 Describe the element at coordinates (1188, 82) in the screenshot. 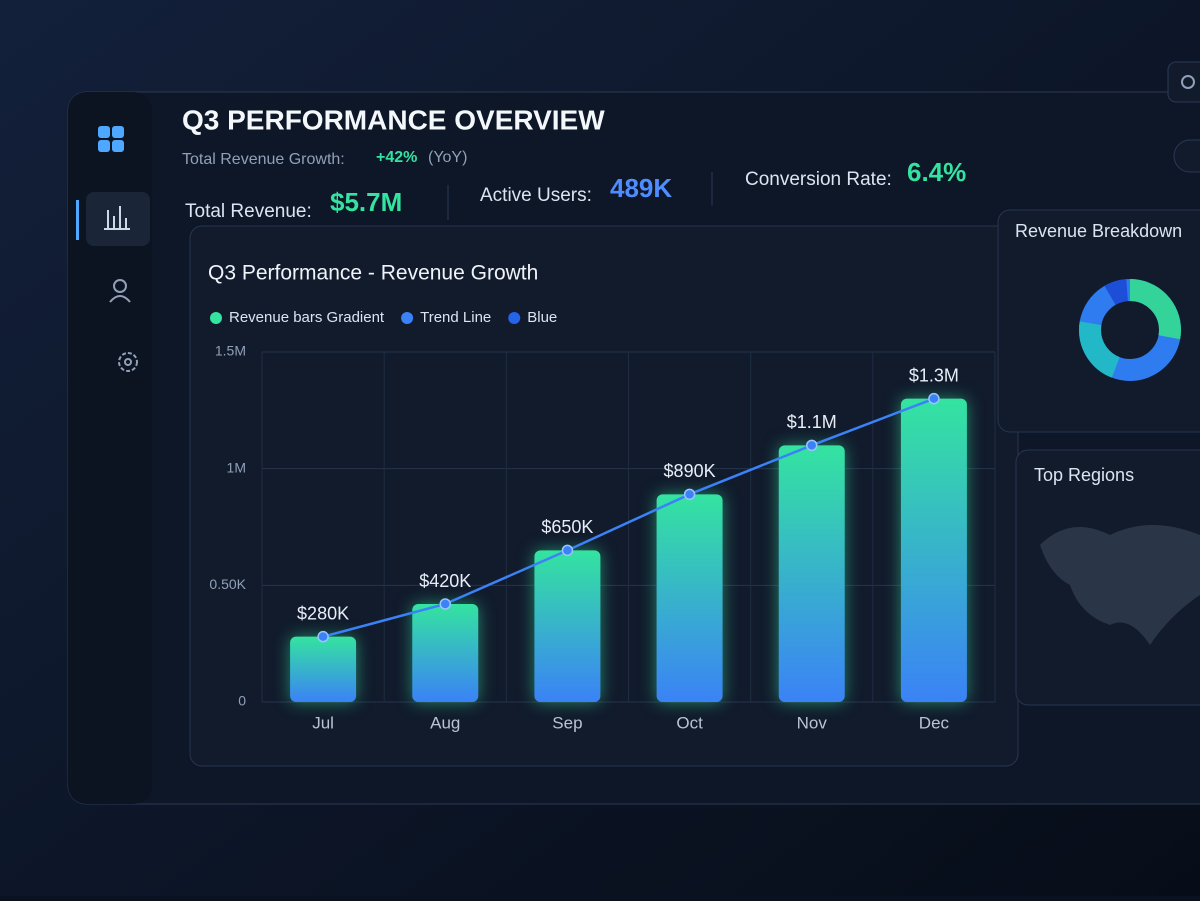

I see `search-icon` at that location.